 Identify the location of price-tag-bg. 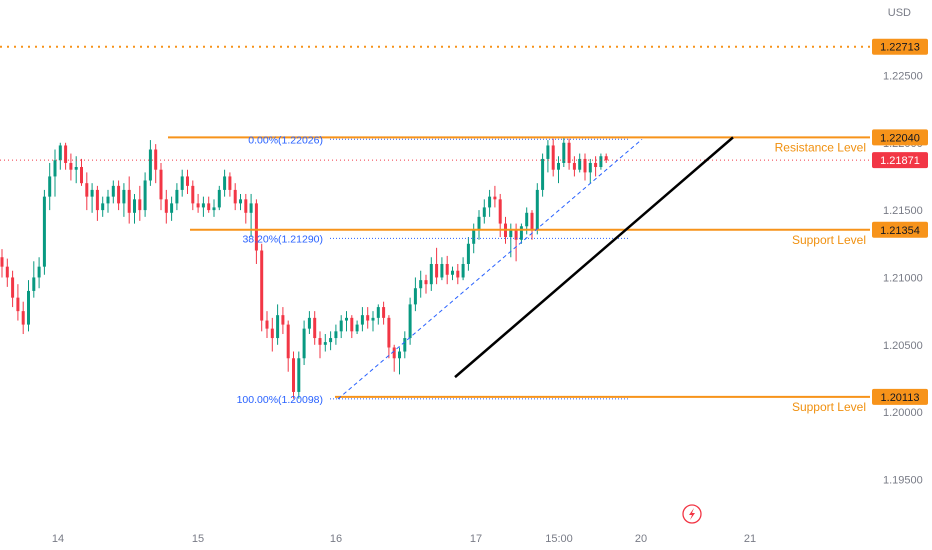
(900, 160).